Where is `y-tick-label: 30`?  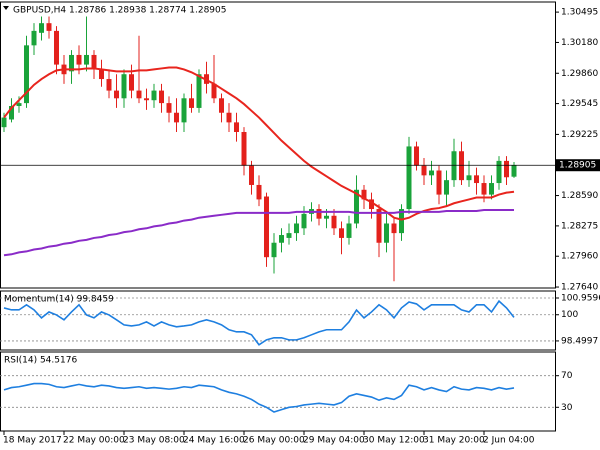 y-tick-label: 30 is located at coordinates (567, 408).